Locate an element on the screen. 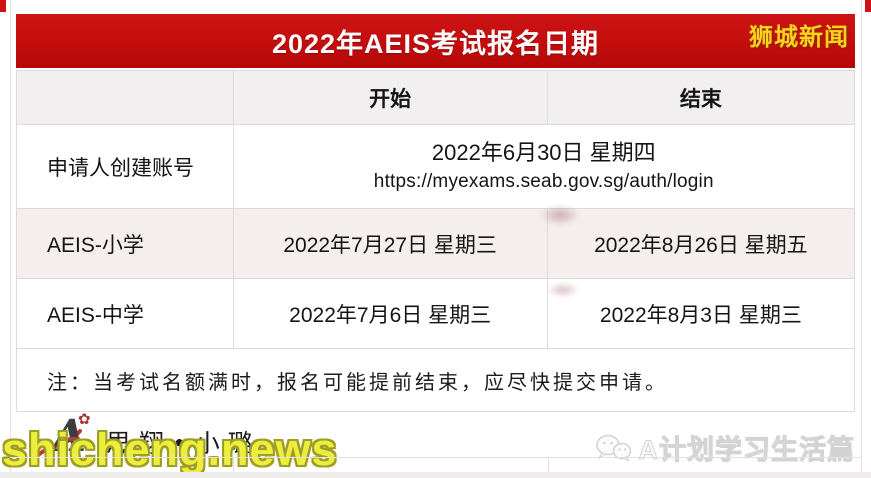 The width and height of the screenshot is (871, 478). header-cell-empty is located at coordinates (125, 98).